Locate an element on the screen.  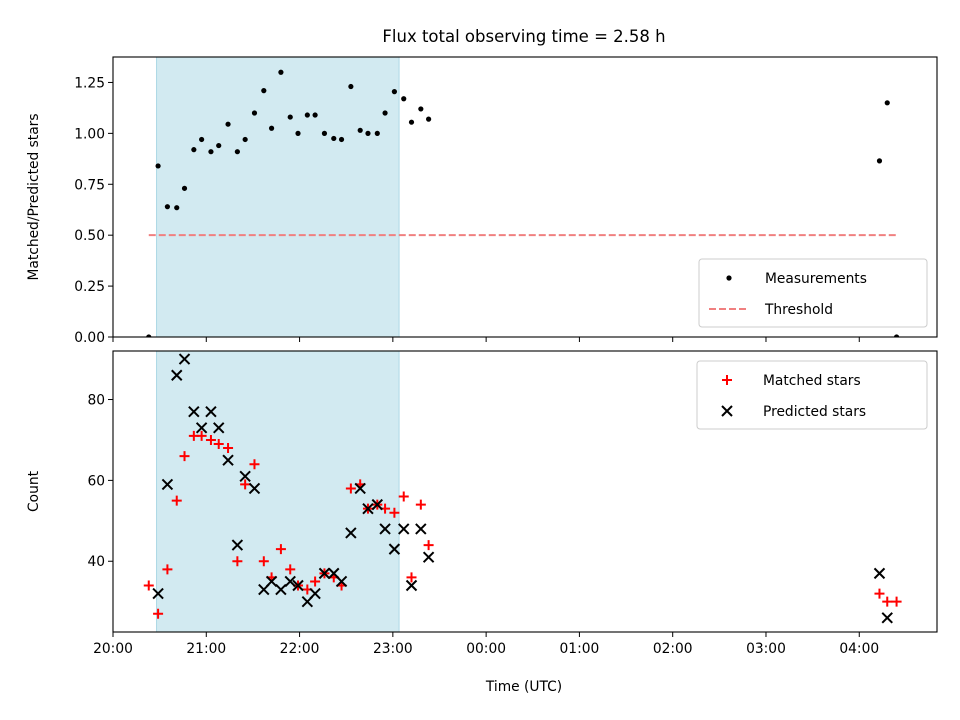
legend: Measurements Threshold is located at coordinates (813, 293).